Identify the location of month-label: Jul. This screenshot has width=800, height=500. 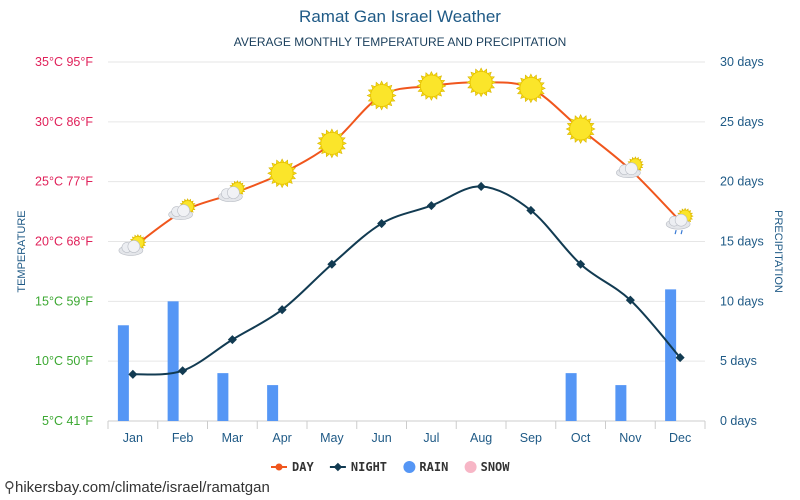
(431, 438).